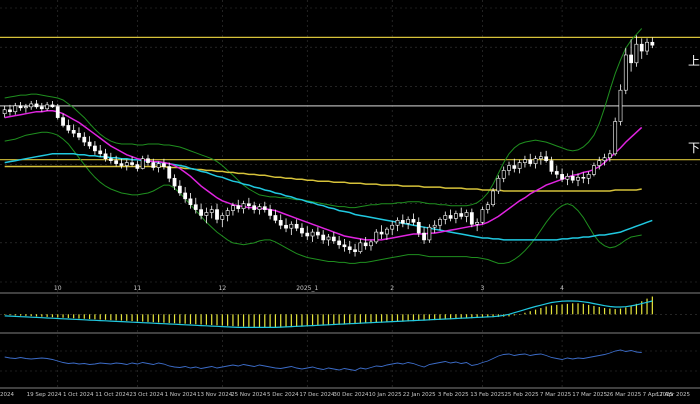 The image size is (700, 404). I want to click on x-tick-label: 4, so click(562, 288).